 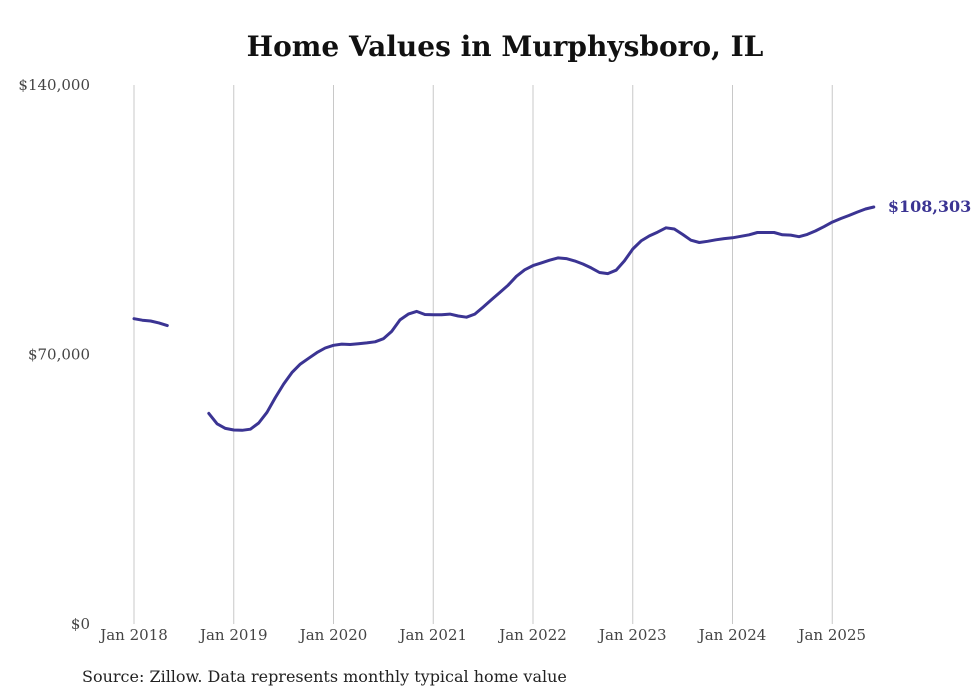 I want to click on x-tick-label: Jan 2019, so click(x=233, y=635).